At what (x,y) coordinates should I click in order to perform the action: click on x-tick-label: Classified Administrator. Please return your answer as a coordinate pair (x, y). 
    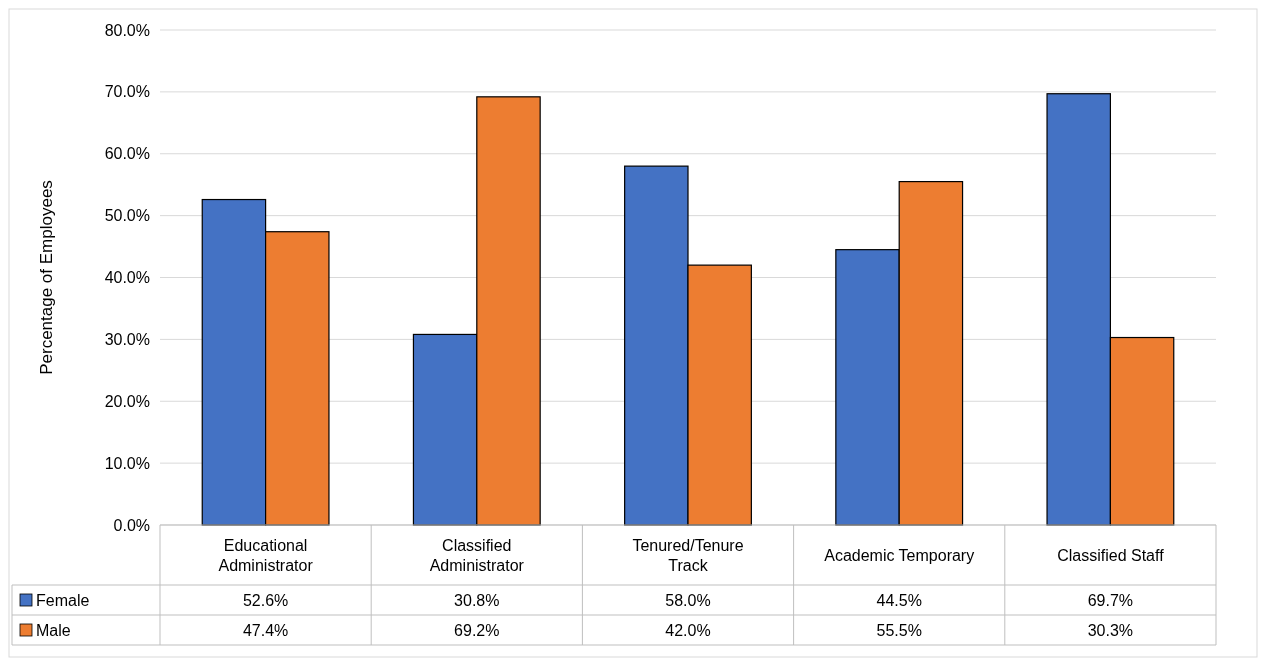
    Looking at the image, I should click on (477, 555).